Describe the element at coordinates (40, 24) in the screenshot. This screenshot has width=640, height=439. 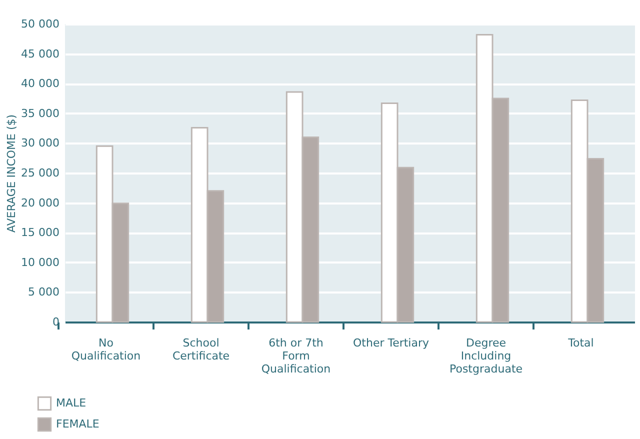
I see `y-tick-label: 50 000` at that location.